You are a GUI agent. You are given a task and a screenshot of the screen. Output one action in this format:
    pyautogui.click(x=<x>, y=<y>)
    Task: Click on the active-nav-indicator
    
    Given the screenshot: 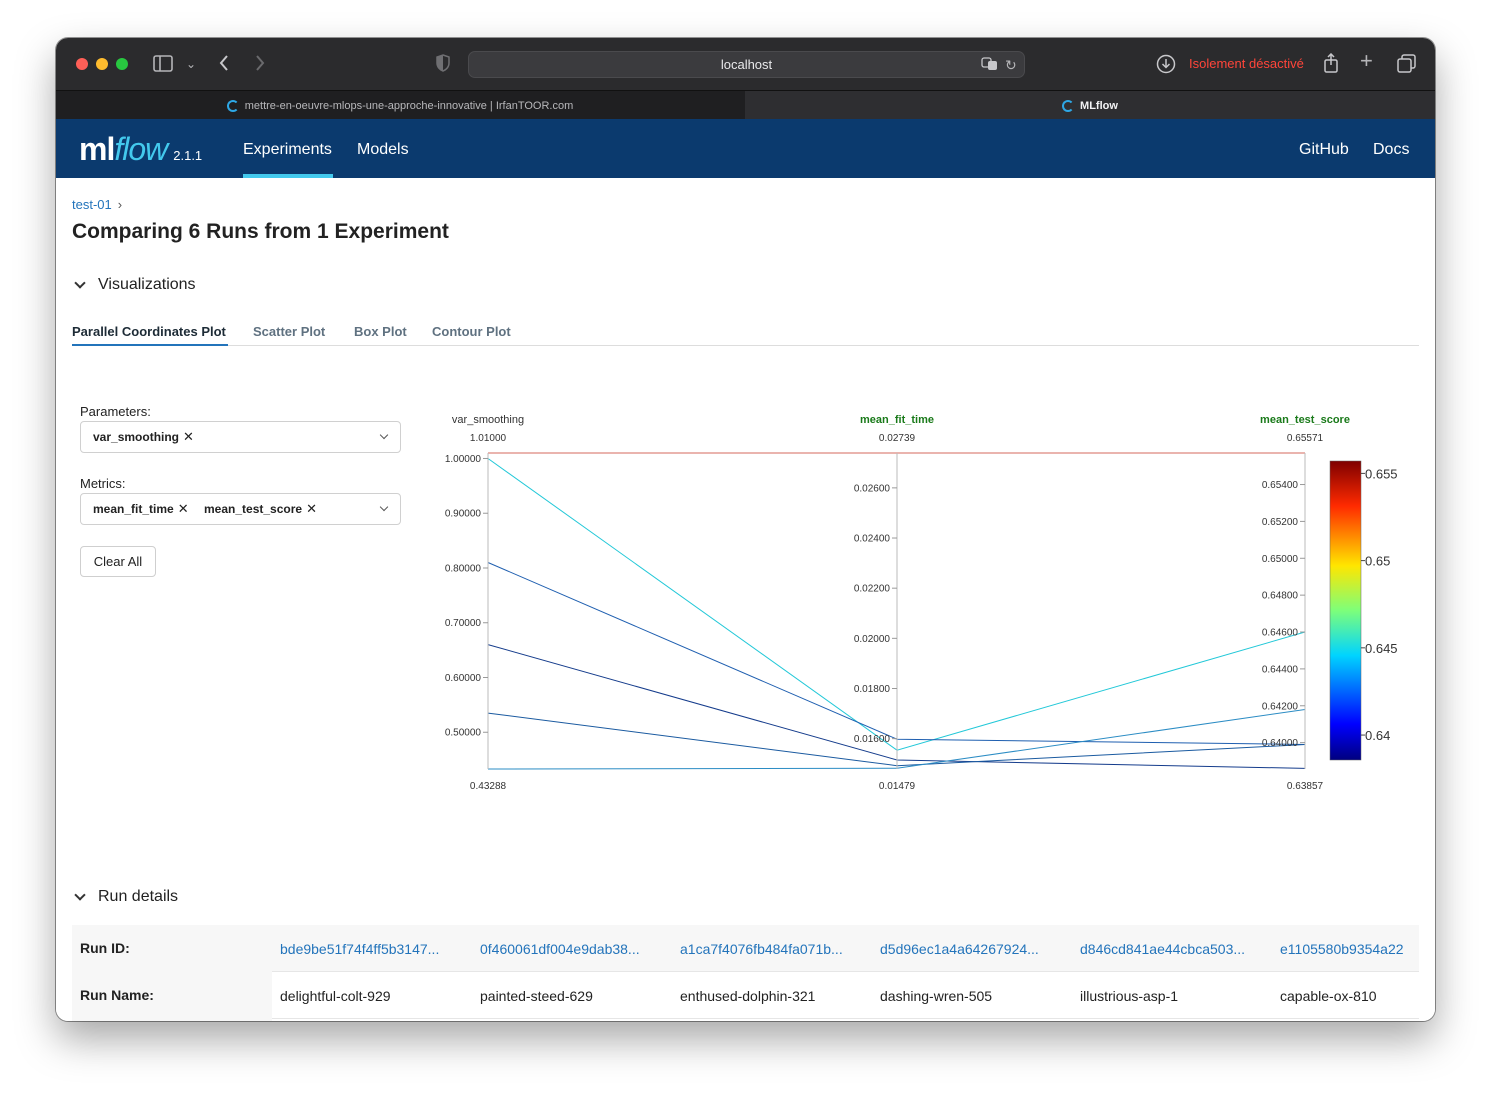 What is the action you would take?
    pyautogui.click(x=288, y=176)
    